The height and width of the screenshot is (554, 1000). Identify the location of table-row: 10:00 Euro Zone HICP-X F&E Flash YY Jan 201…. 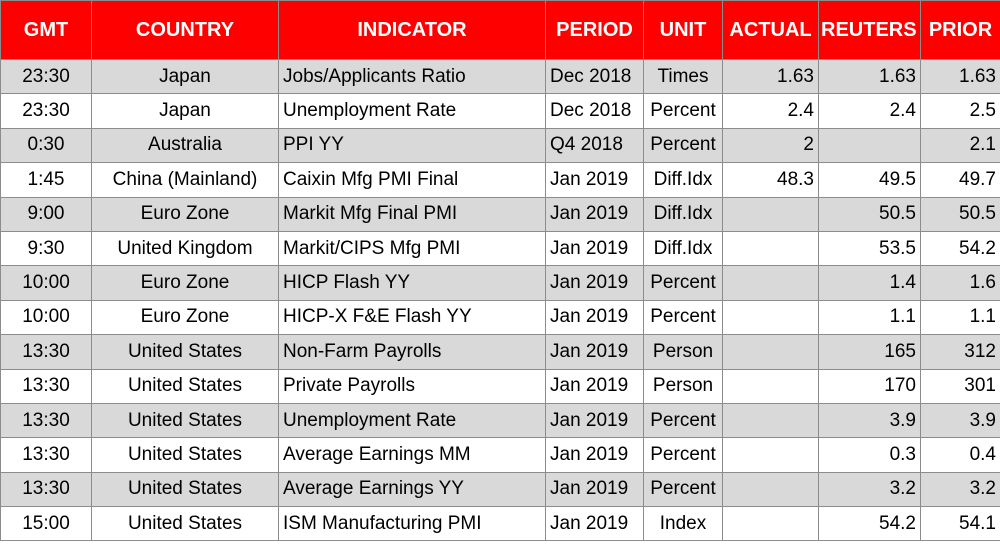
(500, 317).